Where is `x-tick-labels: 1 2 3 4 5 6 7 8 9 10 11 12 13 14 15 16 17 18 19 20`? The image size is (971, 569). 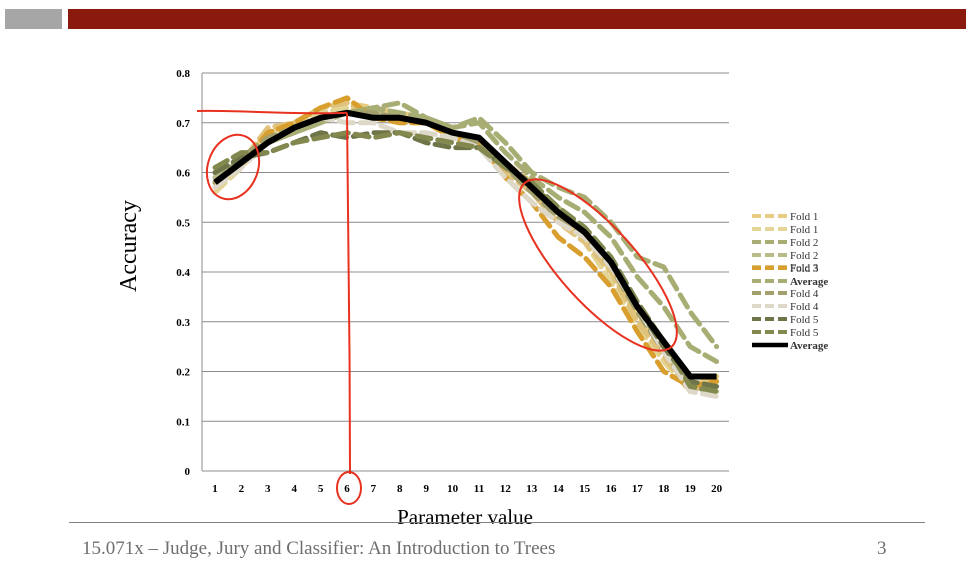 x-tick-labels: 1 2 3 4 5 6 7 8 9 10 11 12 13 14 15 16 17 18 19 20 is located at coordinates (467, 489).